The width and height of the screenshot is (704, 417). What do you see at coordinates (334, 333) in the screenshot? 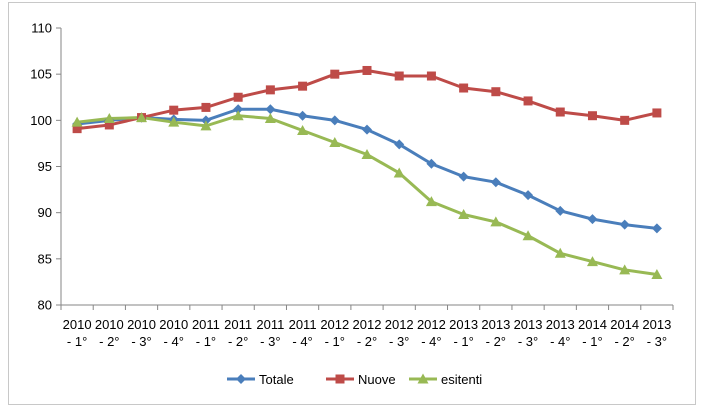
I see `x-tick-label: 2012- 1°` at bounding box center [334, 333].